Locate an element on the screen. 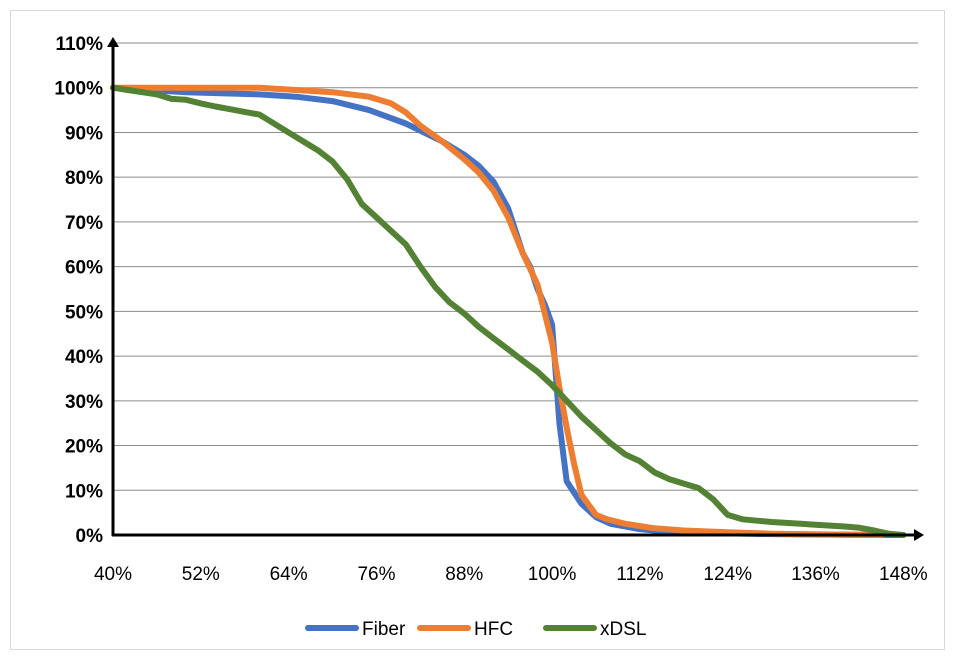  x-tick-label: 148% is located at coordinates (903, 574).